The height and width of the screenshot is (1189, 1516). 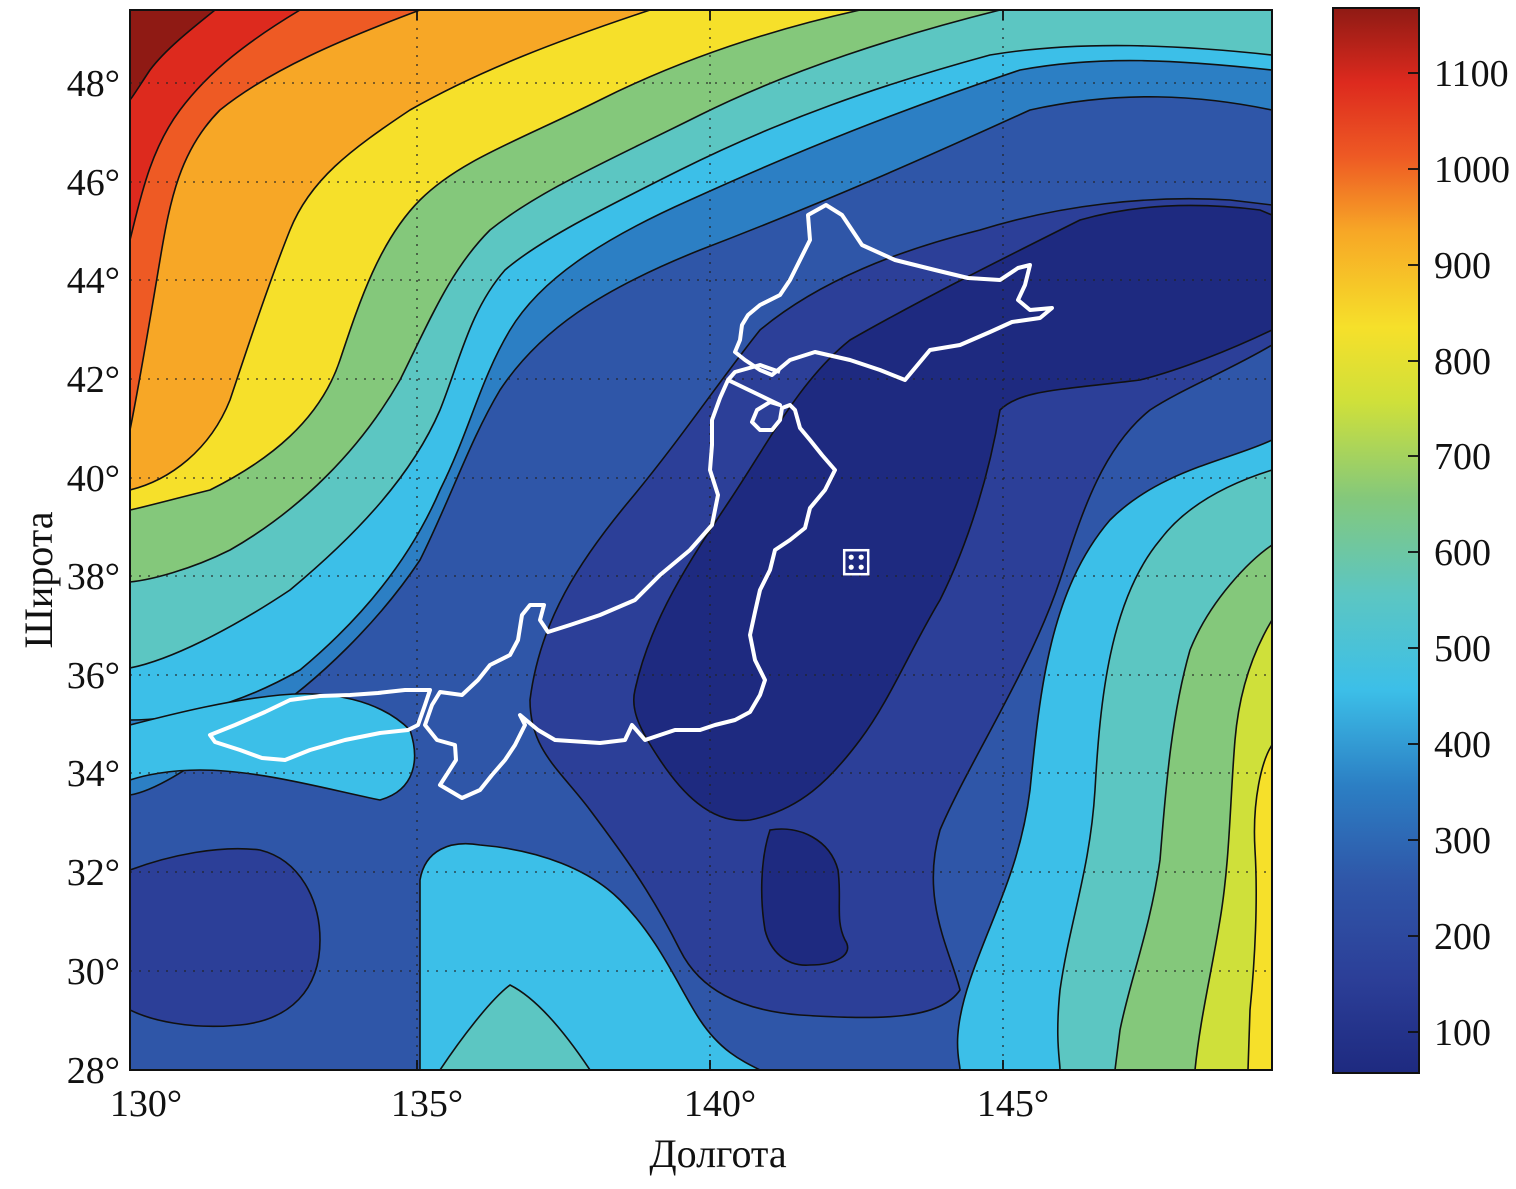 What do you see at coordinates (93, 281) in the screenshot?
I see `y-tick-label: 44°` at bounding box center [93, 281].